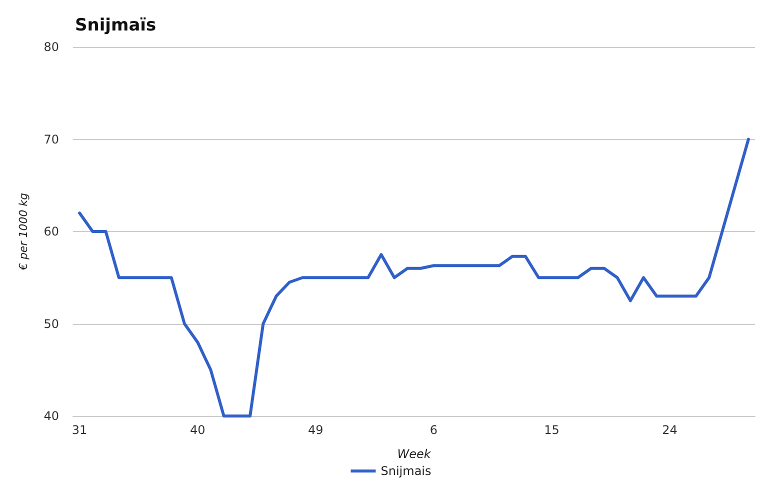  I want to click on x-tick-label: 31, so click(80, 430).